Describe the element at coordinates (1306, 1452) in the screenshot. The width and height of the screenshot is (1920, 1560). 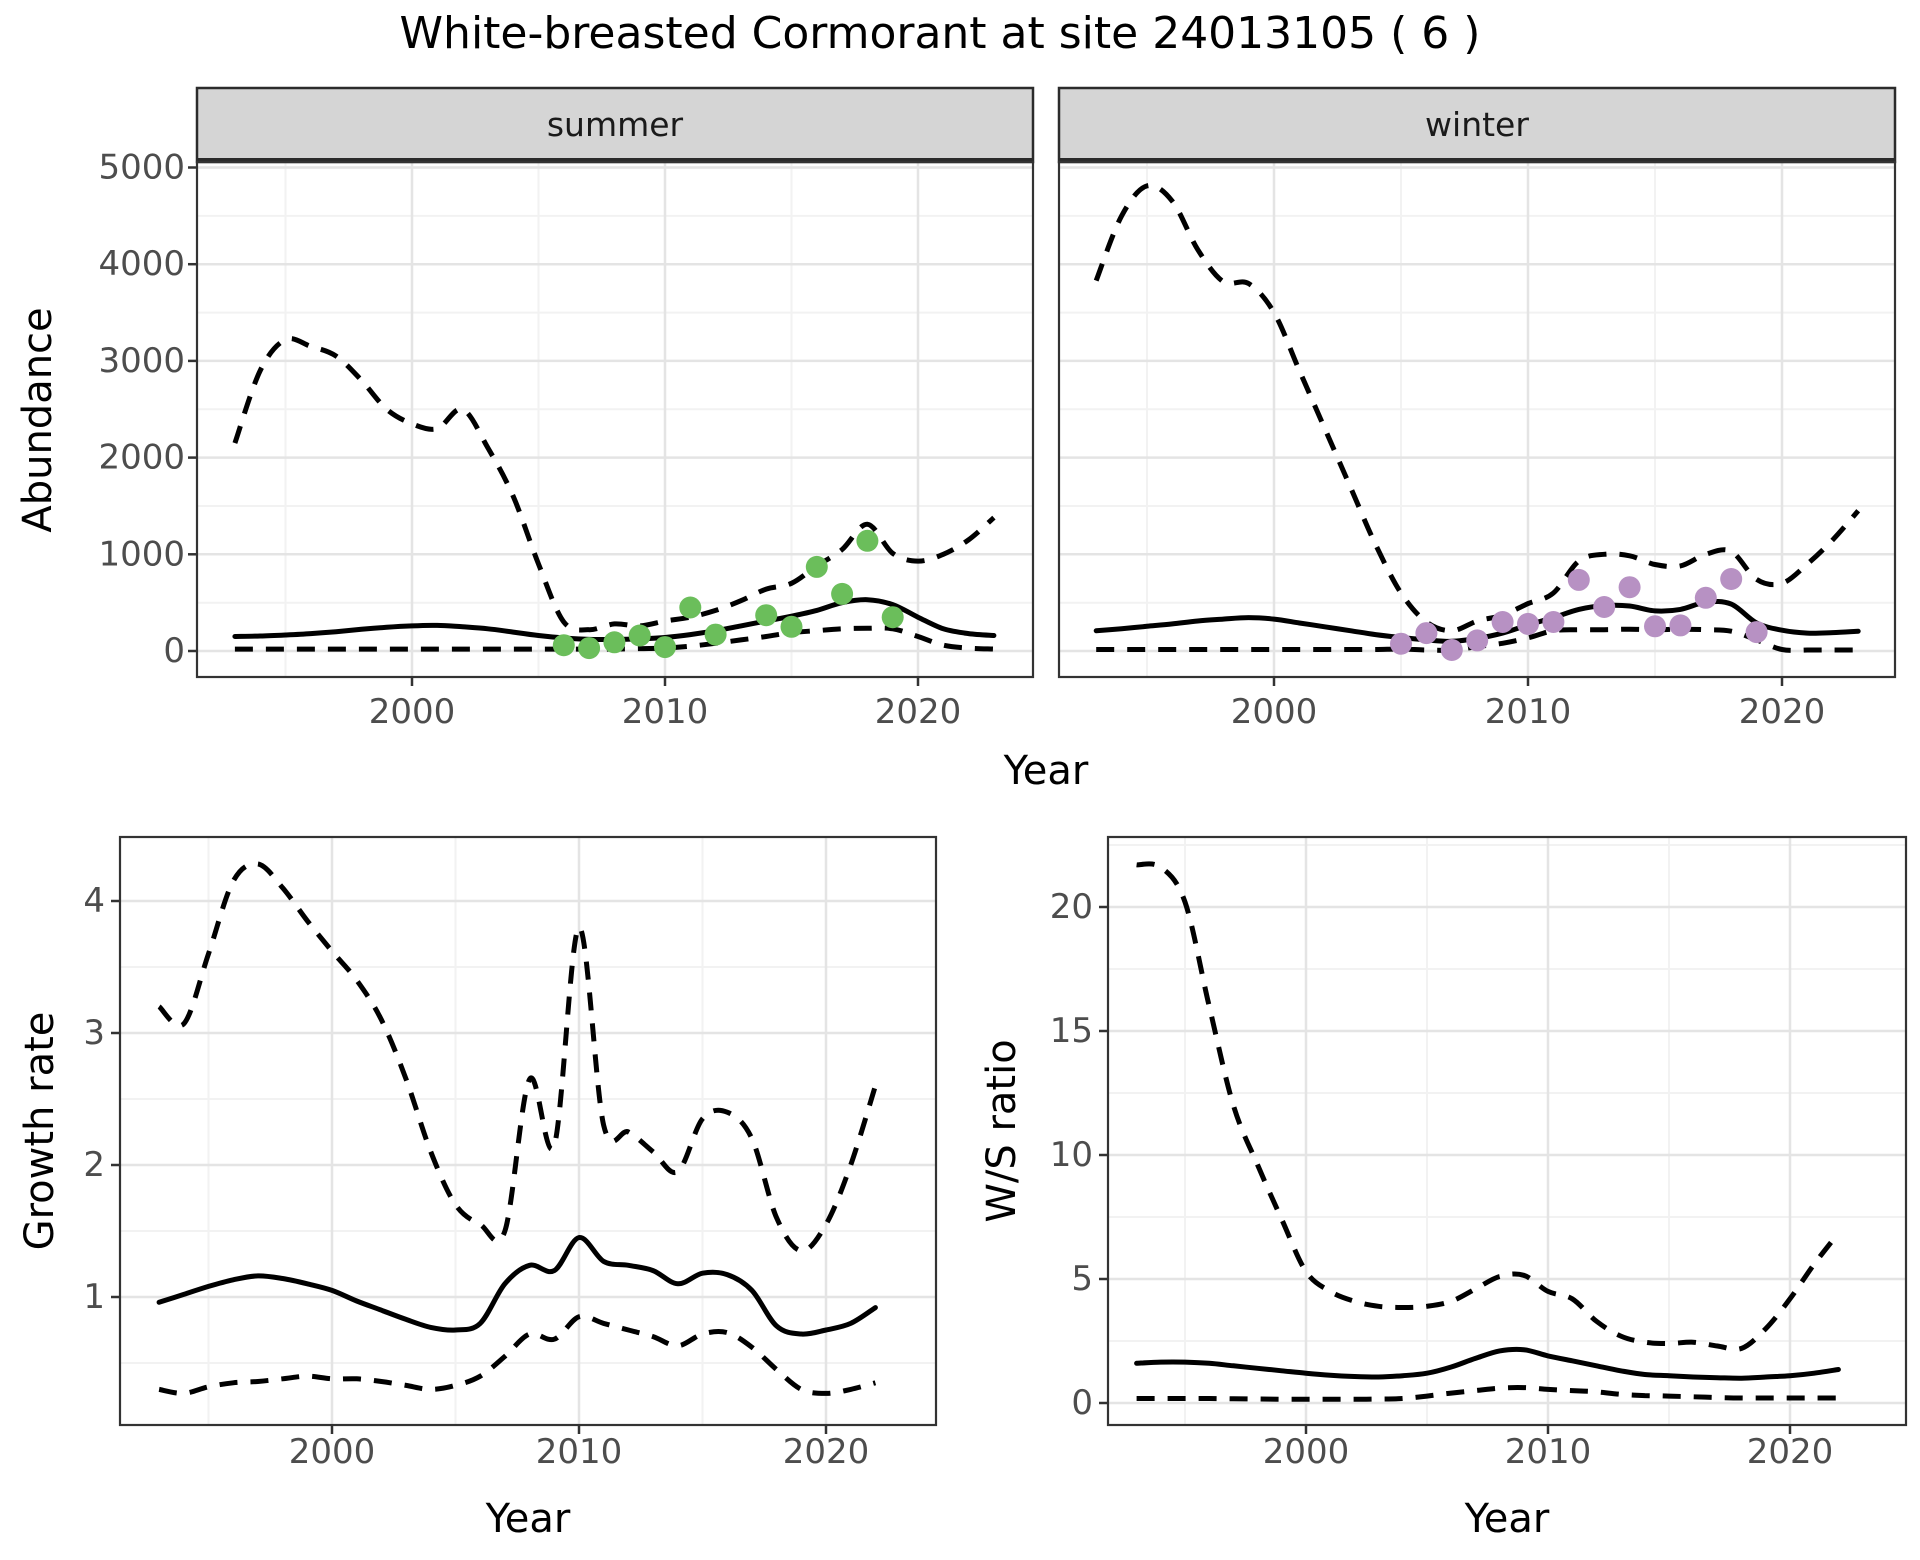
I see `ws-x-tick-label: 2000` at that location.